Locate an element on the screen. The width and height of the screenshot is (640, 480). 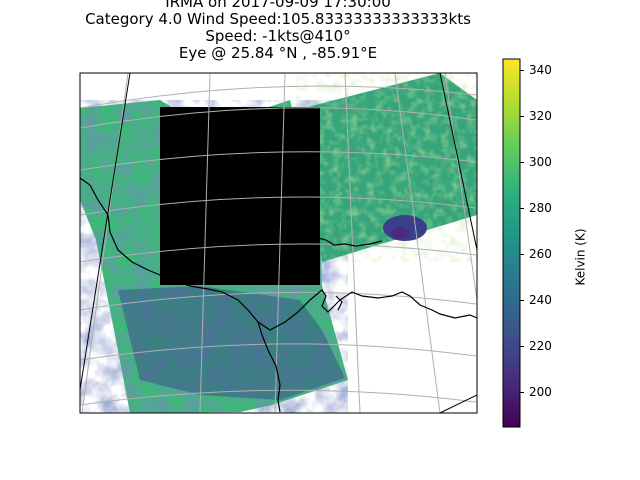
colorbar-tick-label: 340 is located at coordinates (540, 69).